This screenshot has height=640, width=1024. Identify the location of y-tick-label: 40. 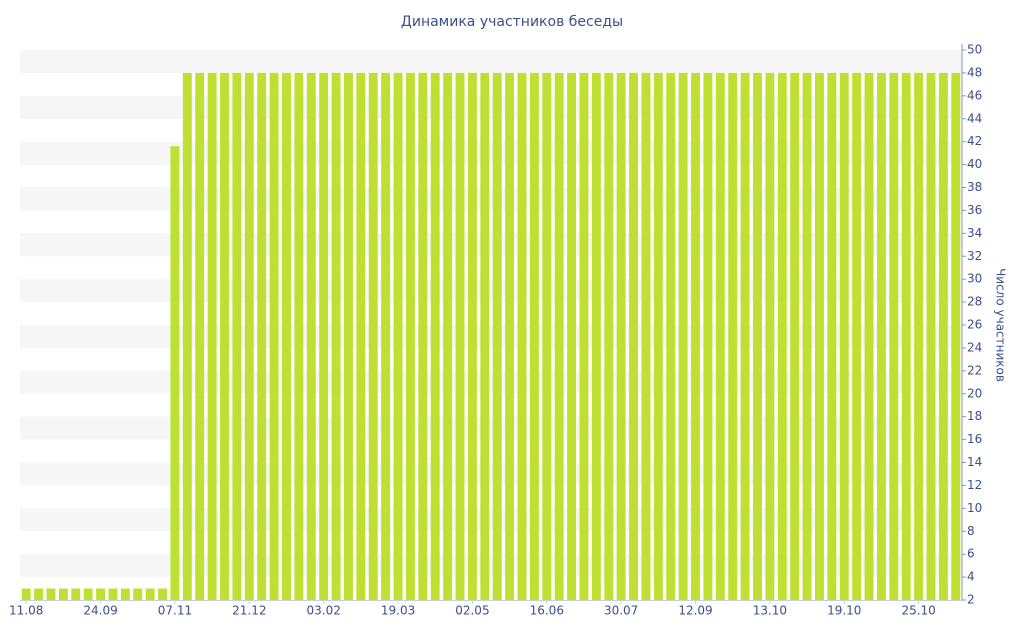
(974, 164).